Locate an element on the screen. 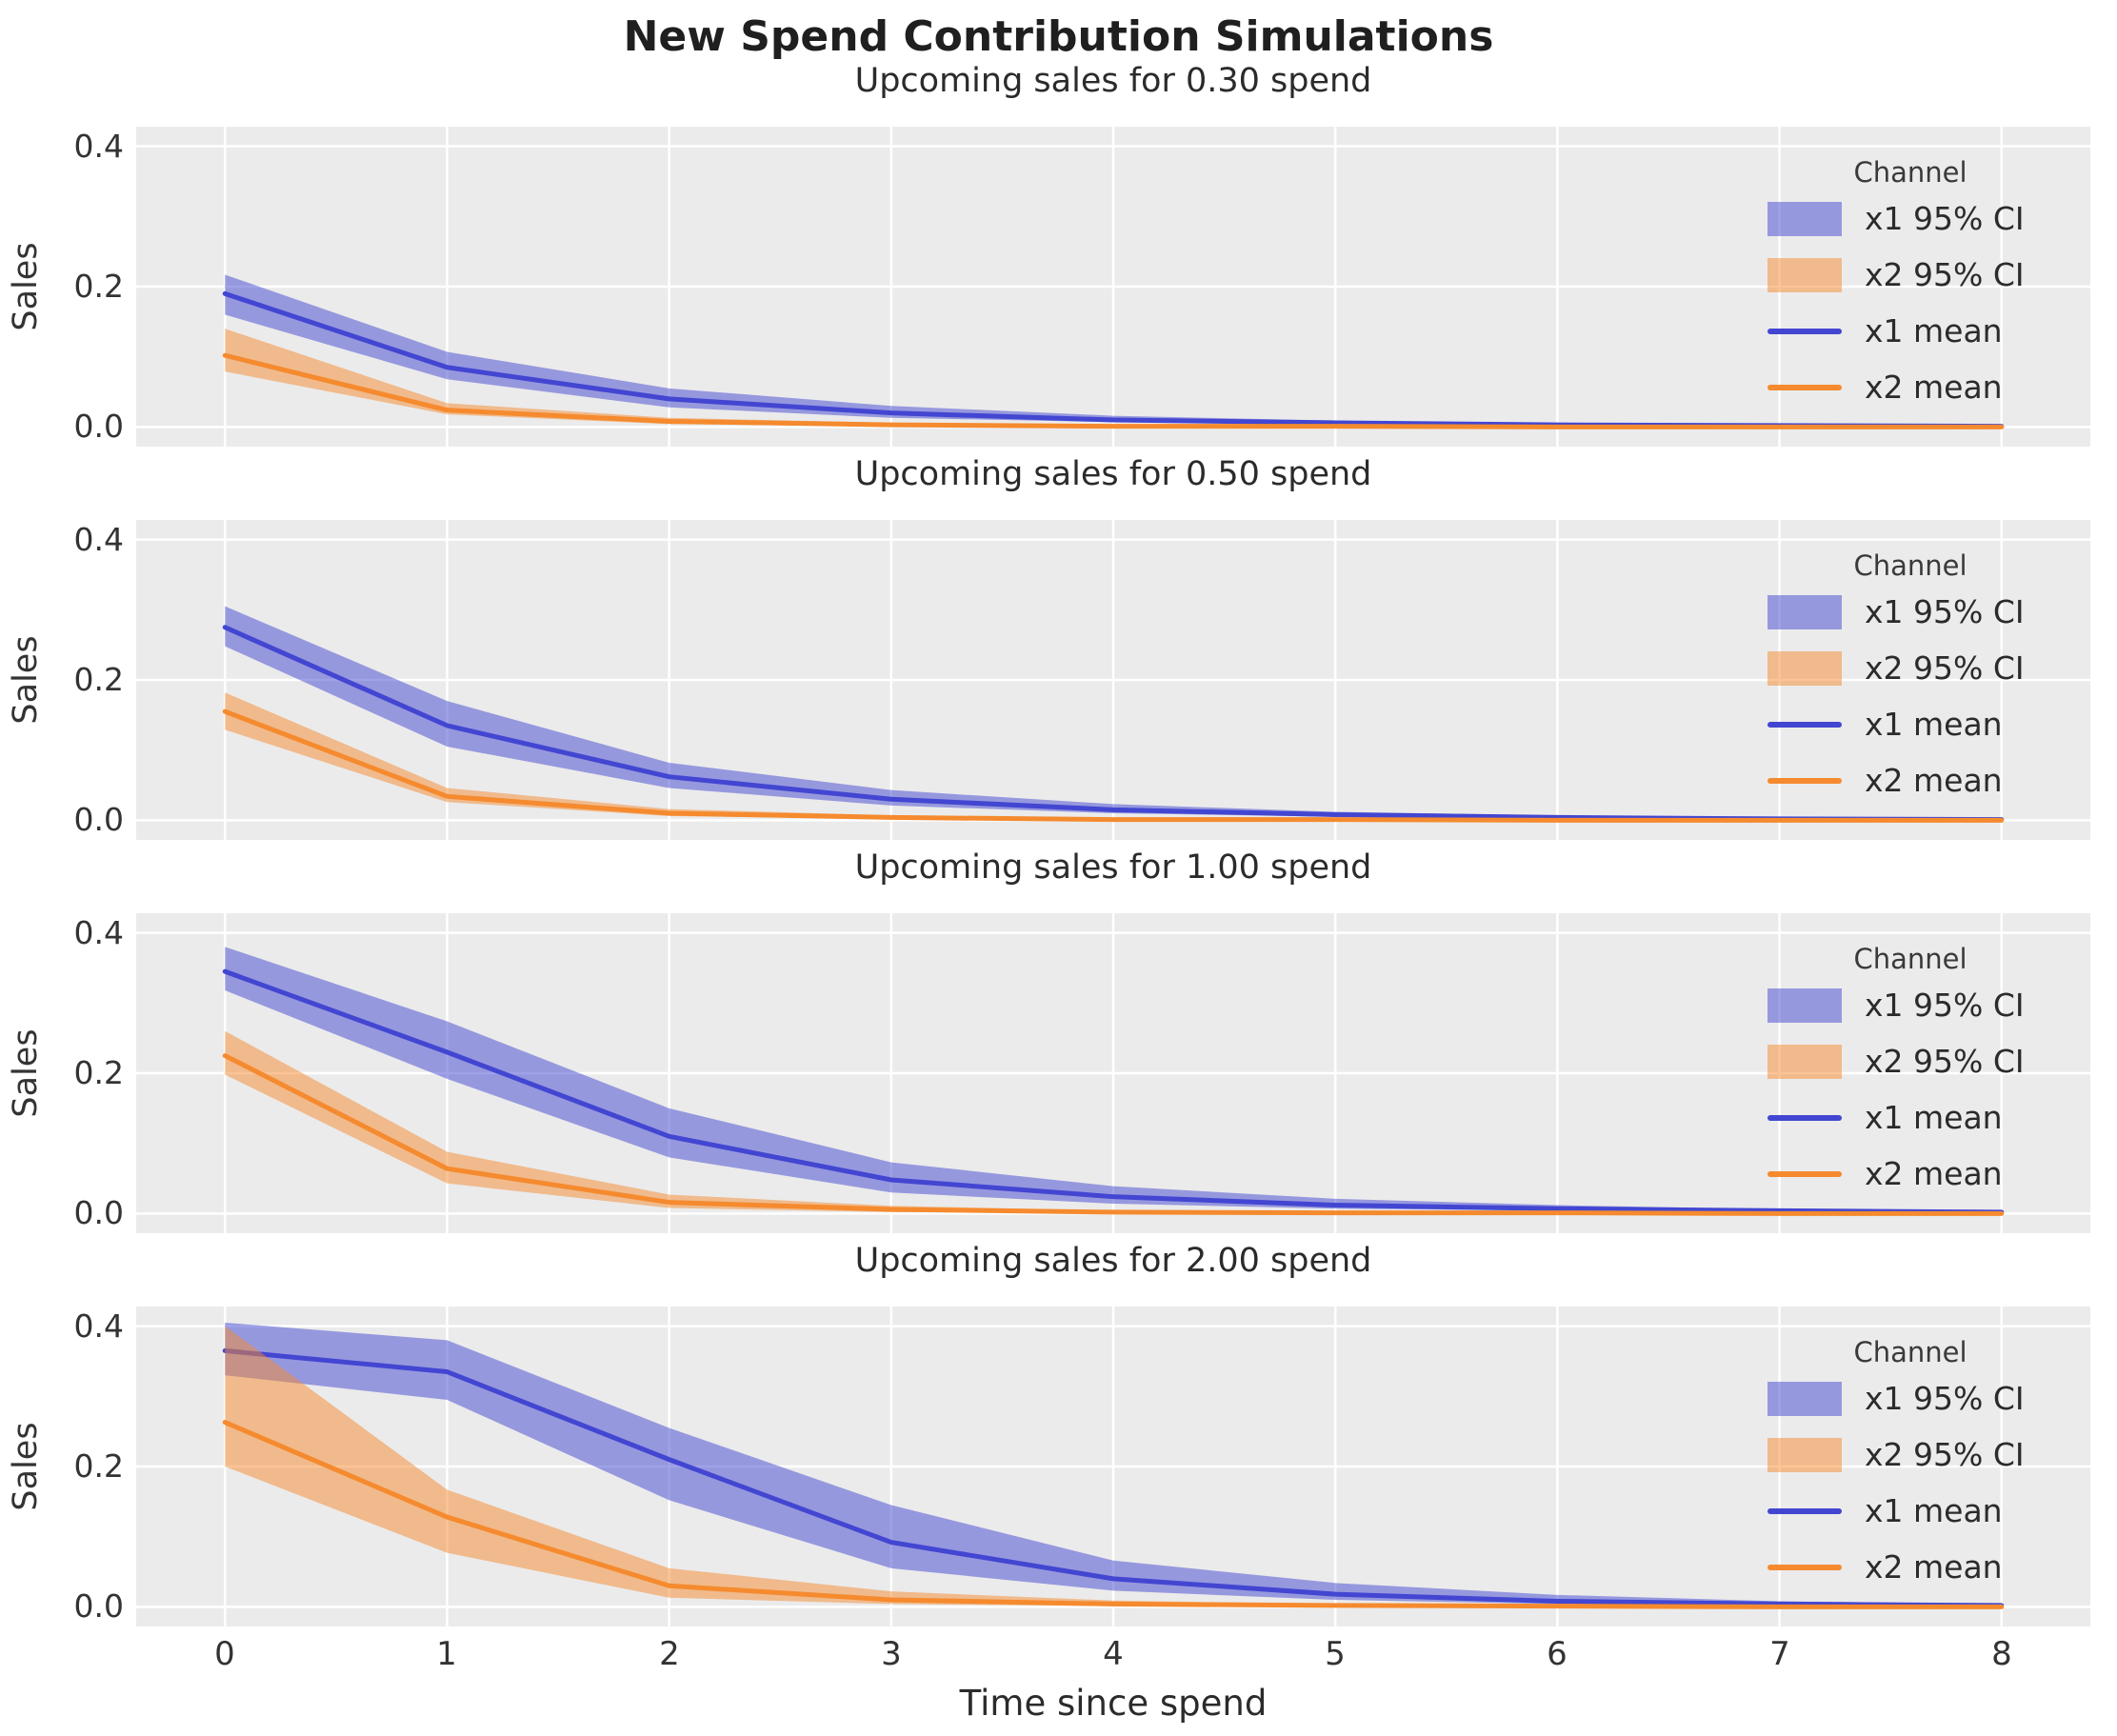 Image resolution: width=2117 pixels, height=1736 pixels. xtick-6: 6 is located at coordinates (1557, 1654).